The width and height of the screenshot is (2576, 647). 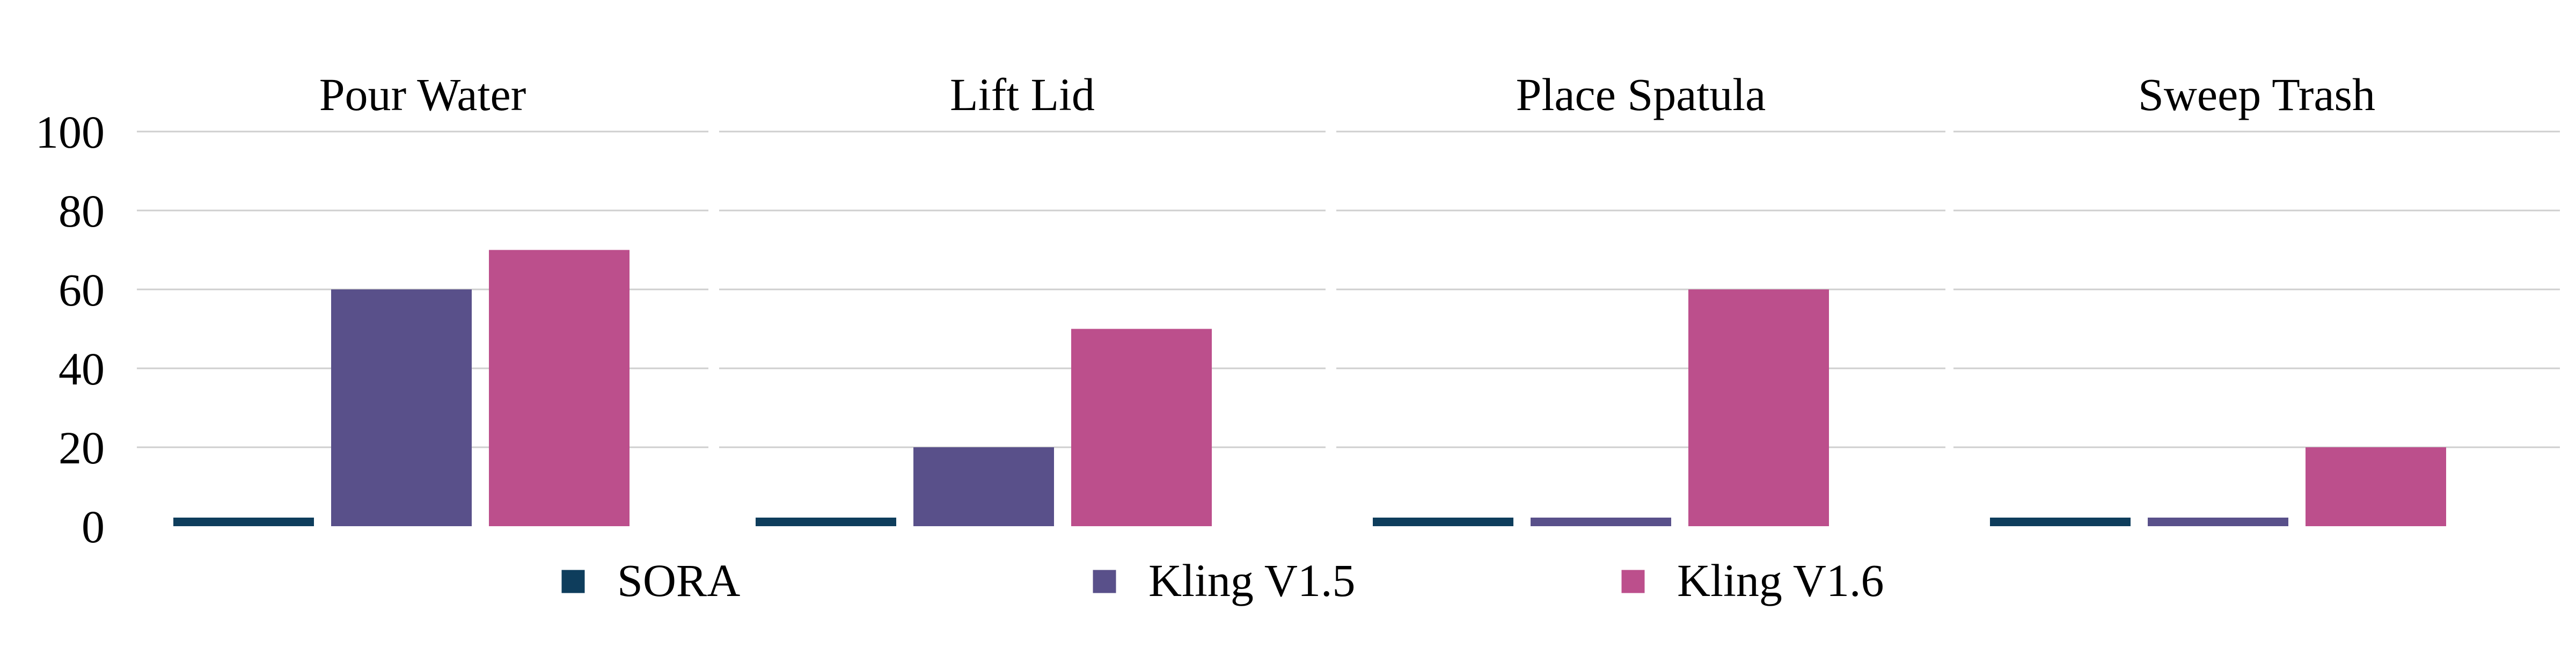 I want to click on y-tick-label-100: 100, so click(x=70, y=132).